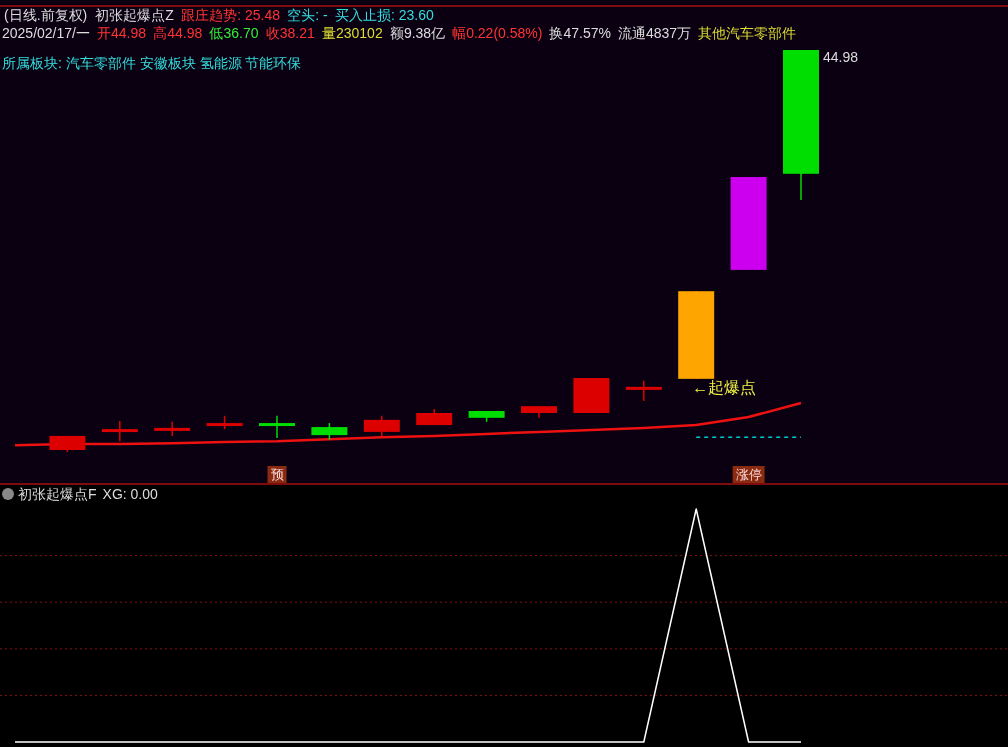 The width and height of the screenshot is (1008, 747). What do you see at coordinates (178, 33) in the screenshot?
I see `text: 高44.98` at bounding box center [178, 33].